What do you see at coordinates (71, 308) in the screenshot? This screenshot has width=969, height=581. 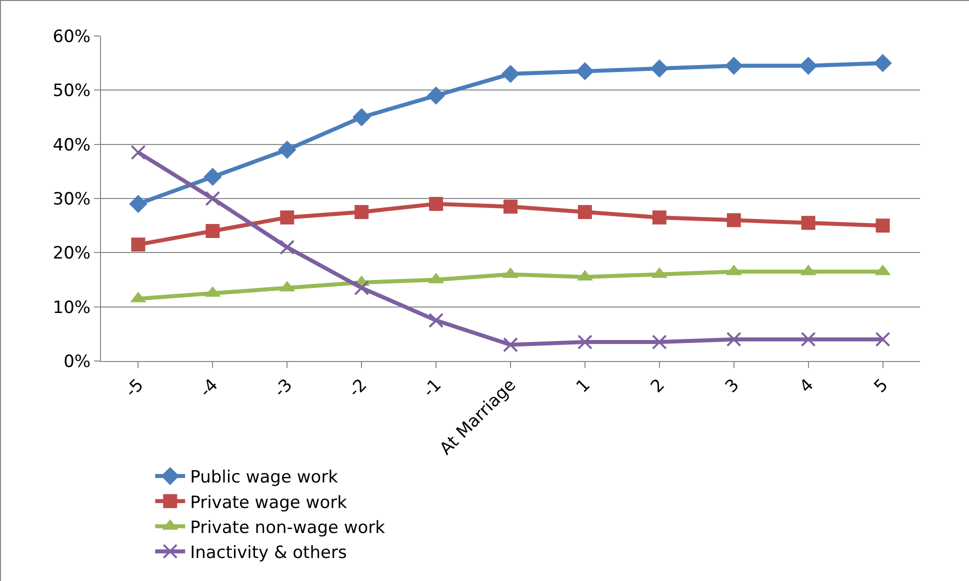 I see `y-tick-label: 10%` at bounding box center [71, 308].